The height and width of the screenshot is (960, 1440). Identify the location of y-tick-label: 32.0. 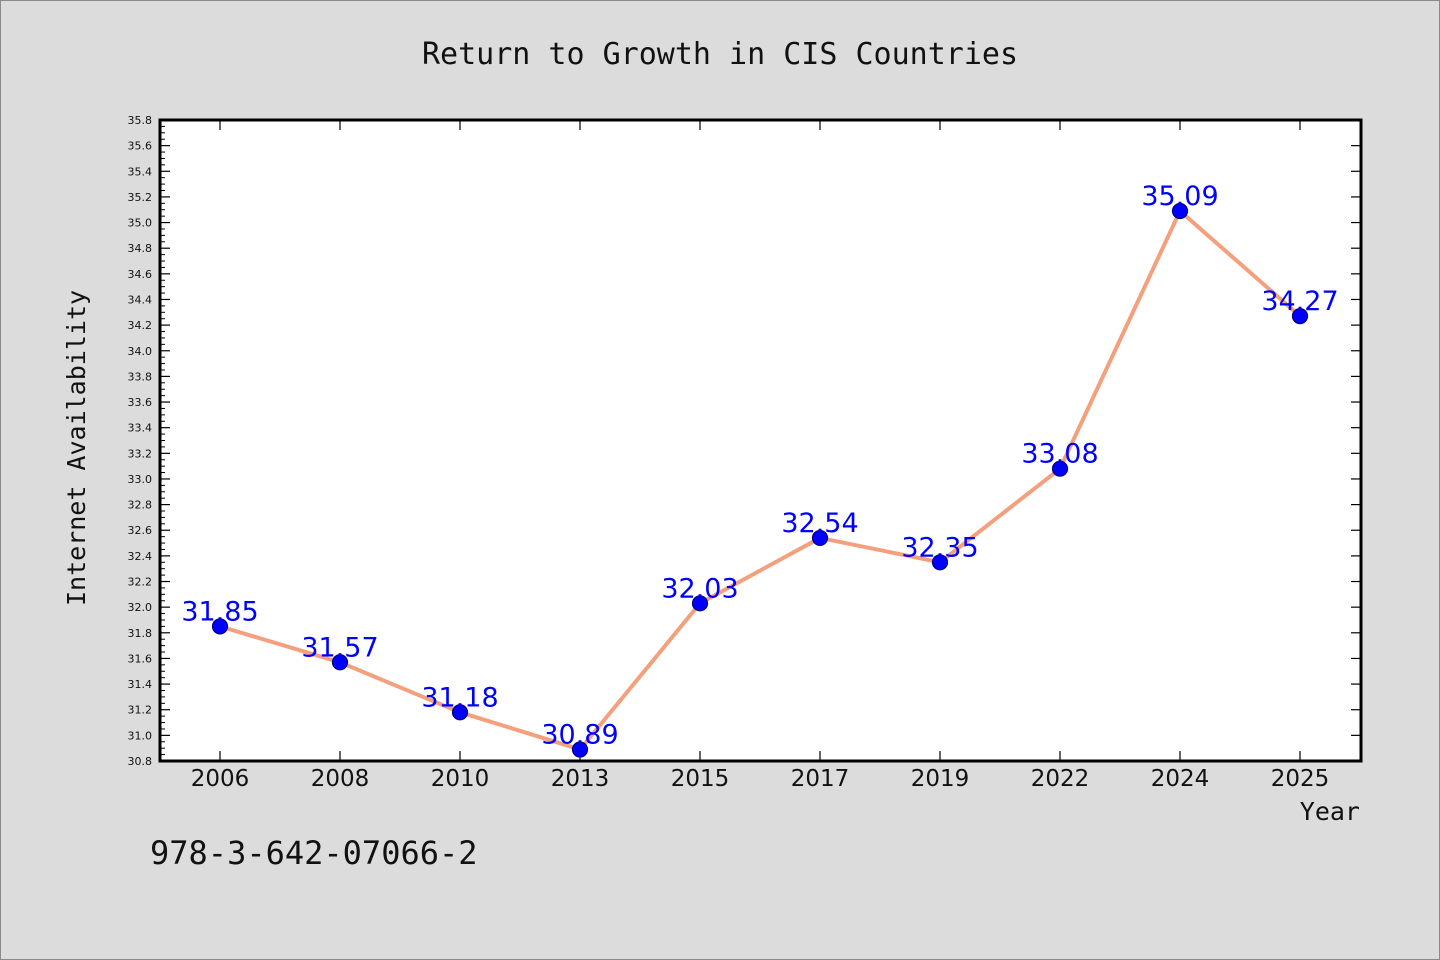
(140, 607).